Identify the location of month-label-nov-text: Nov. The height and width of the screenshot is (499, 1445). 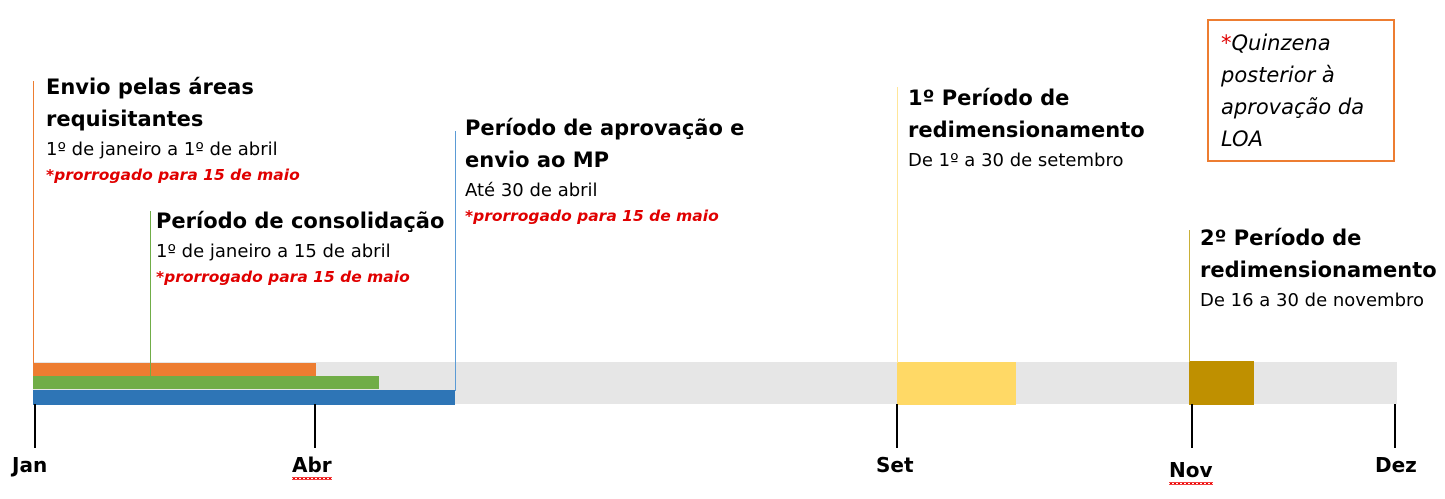
(1191, 470).